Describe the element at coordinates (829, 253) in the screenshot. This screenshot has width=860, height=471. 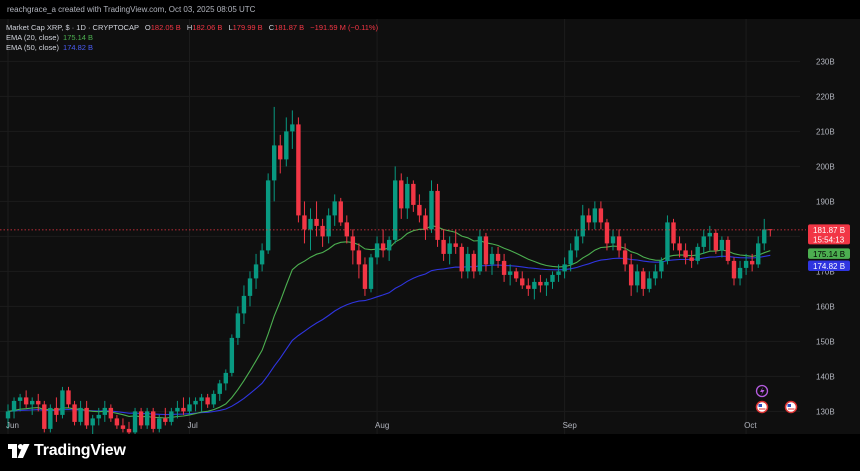
I see `ema20-tag-bg` at that location.